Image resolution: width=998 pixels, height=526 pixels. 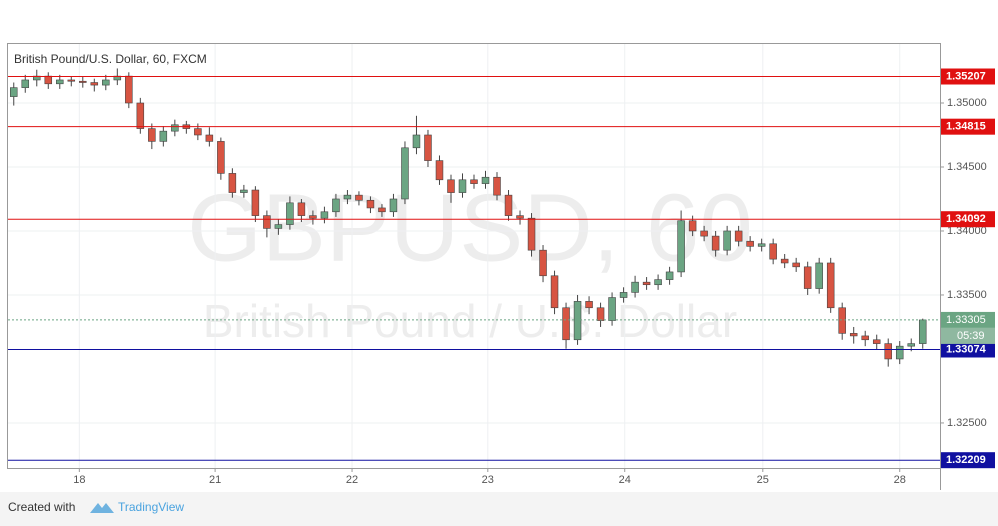 I want to click on brand-logo, so click(x=102, y=508).